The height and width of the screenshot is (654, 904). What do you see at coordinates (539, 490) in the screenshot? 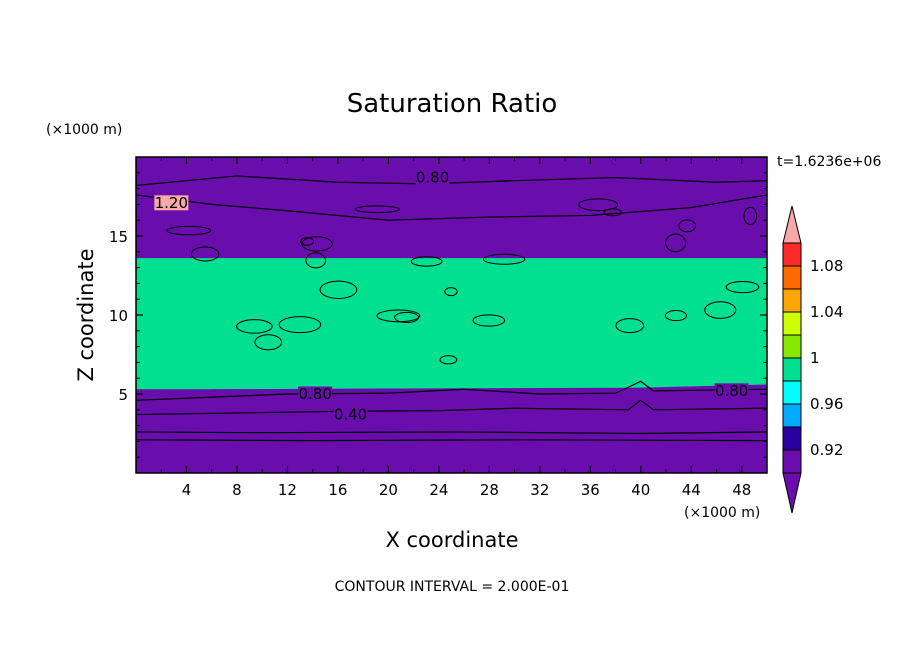
I see `x-tick-label: 32` at bounding box center [539, 490].